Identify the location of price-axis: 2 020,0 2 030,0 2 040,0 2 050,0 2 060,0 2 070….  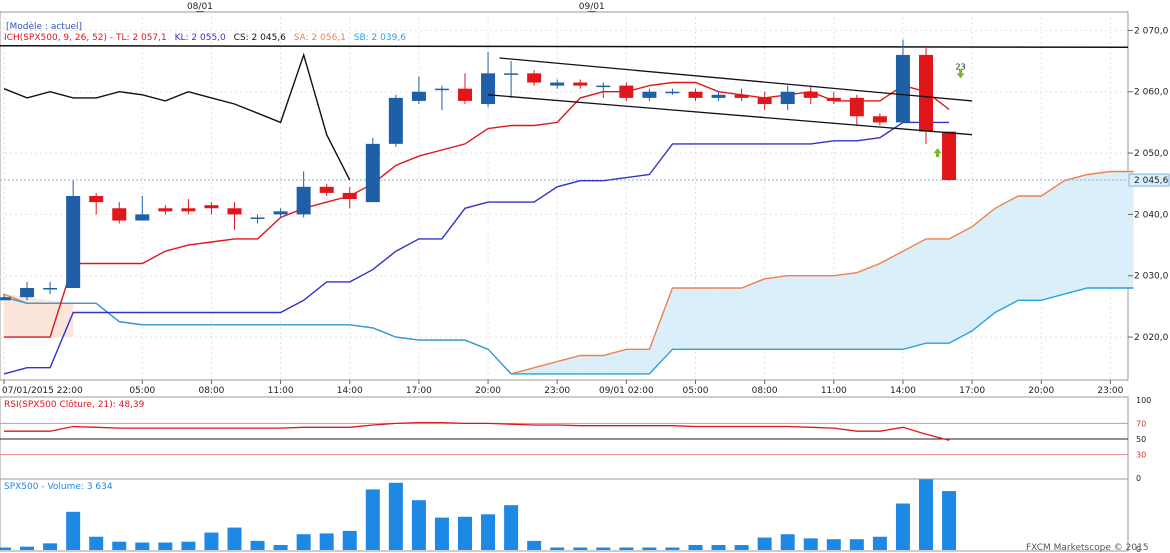
(1149, 184).